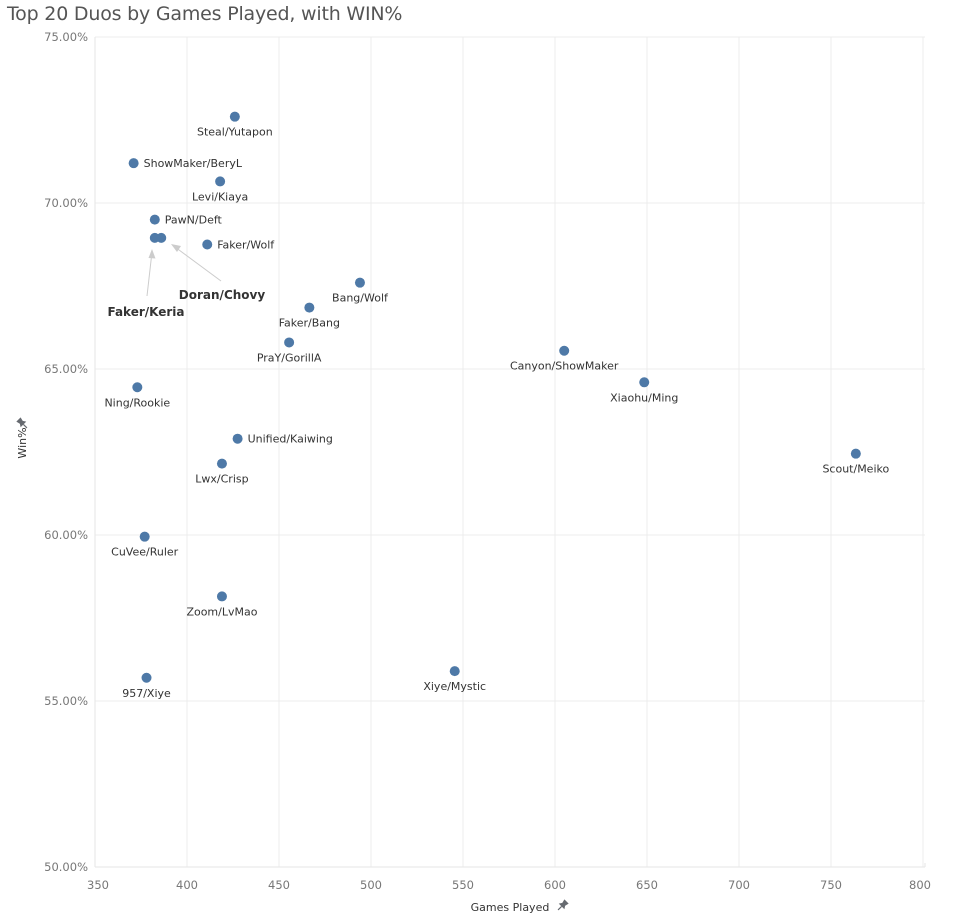 Image resolution: width=955 pixels, height=923 pixels. What do you see at coordinates (555, 885) in the screenshot?
I see `x-tick-label: 600` at bounding box center [555, 885].